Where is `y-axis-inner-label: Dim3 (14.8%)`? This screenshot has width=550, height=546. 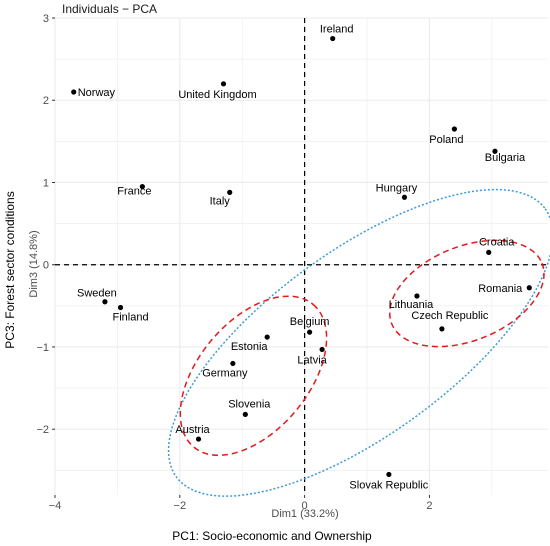
y-axis-inner-label: Dim3 (14.8%) is located at coordinates (34, 263).